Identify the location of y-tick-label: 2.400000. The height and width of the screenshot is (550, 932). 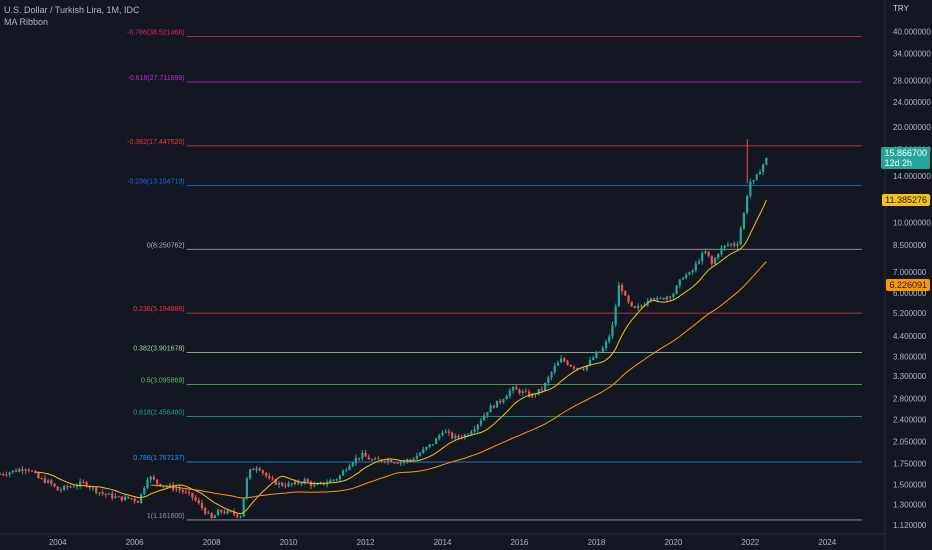
(910, 420).